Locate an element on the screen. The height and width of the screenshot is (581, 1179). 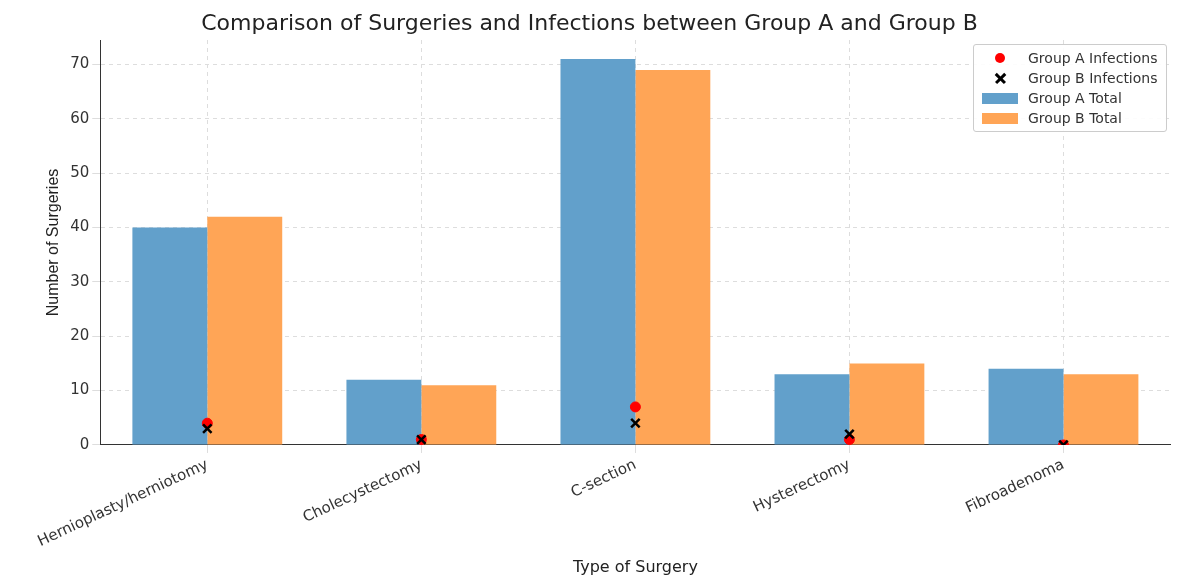
x-axis-title: Type of Surgery is located at coordinates (634, 566).